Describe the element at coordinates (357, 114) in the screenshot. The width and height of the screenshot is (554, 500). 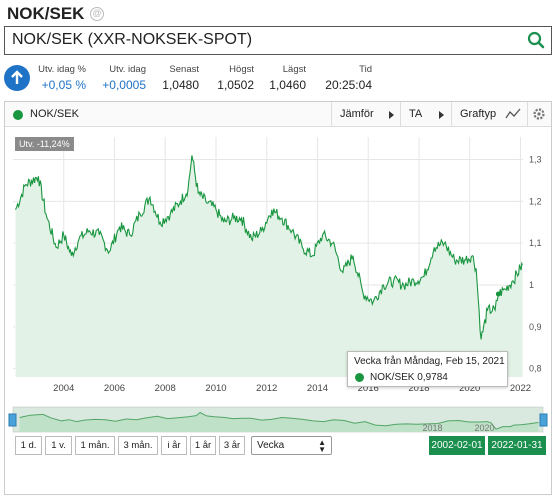
I see `compare-label: Jämför` at that location.